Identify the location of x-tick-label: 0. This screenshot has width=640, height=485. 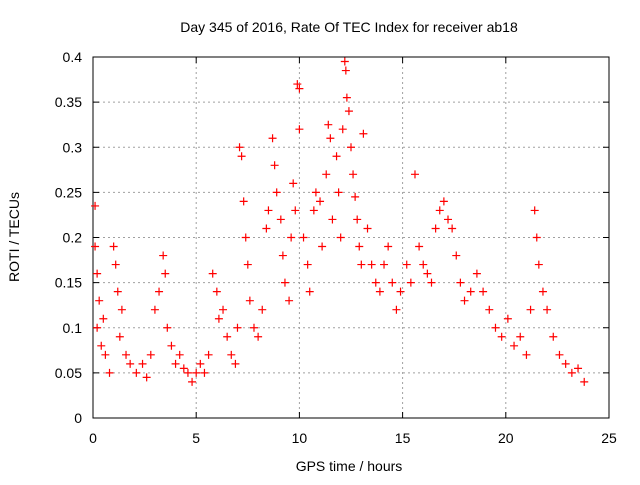
(93, 438).